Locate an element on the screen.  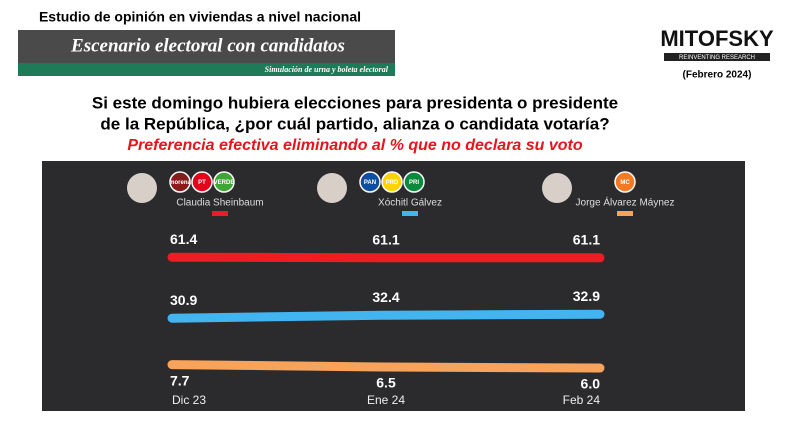
x-tick-label: Ene 24 is located at coordinates (386, 400).